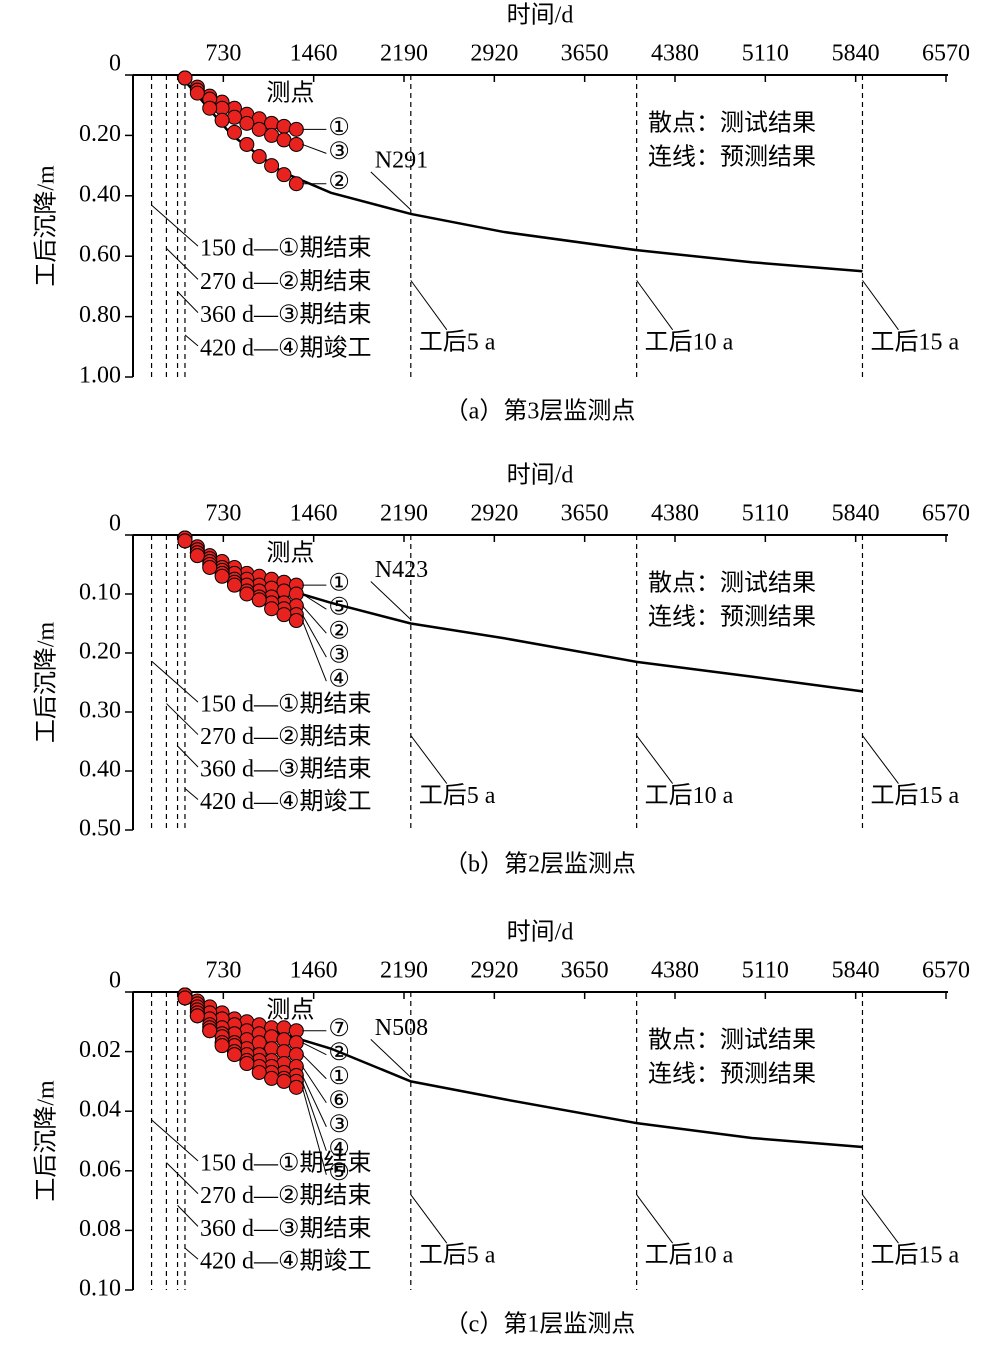 This screenshot has height=1360, width=1005. Describe the element at coordinates (946, 971) in the screenshot. I see `x-tick-label: 6570` at that location.